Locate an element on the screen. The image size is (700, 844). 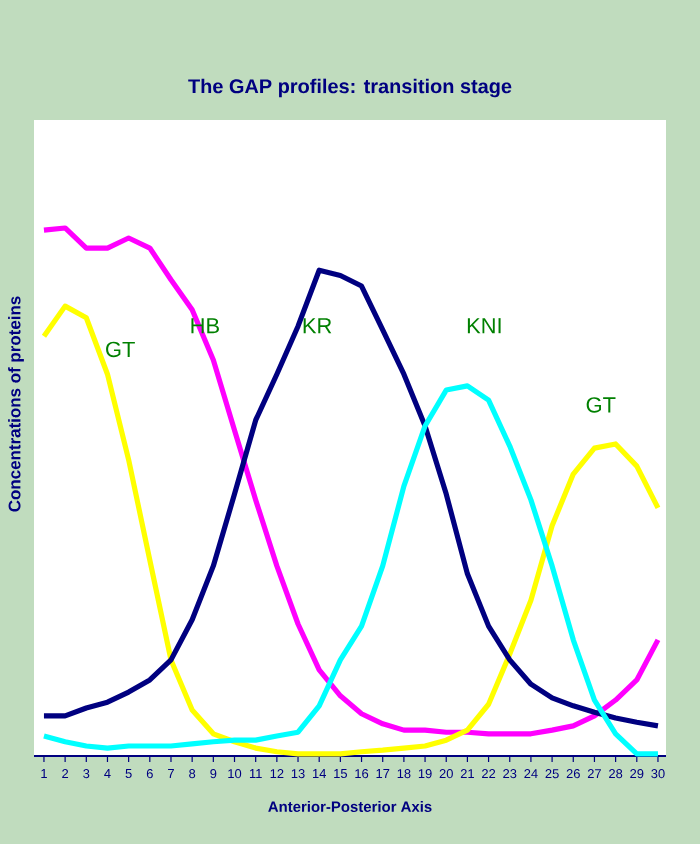
chart-title: The GAP profiles: transition stage is located at coordinates (350, 88).